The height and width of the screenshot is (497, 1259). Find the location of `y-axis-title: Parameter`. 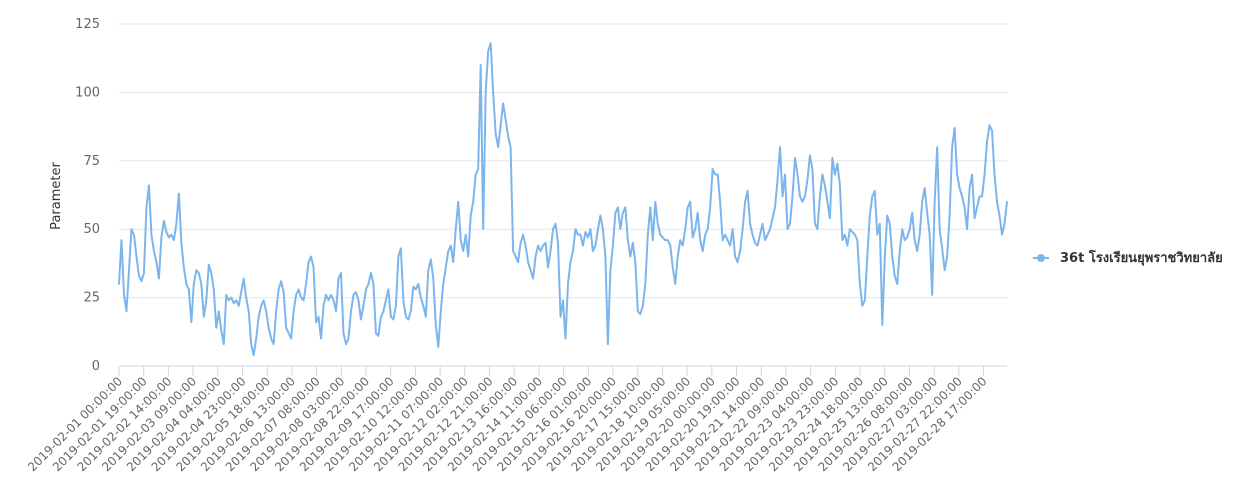

y-axis-title: Parameter is located at coordinates (56, 196).